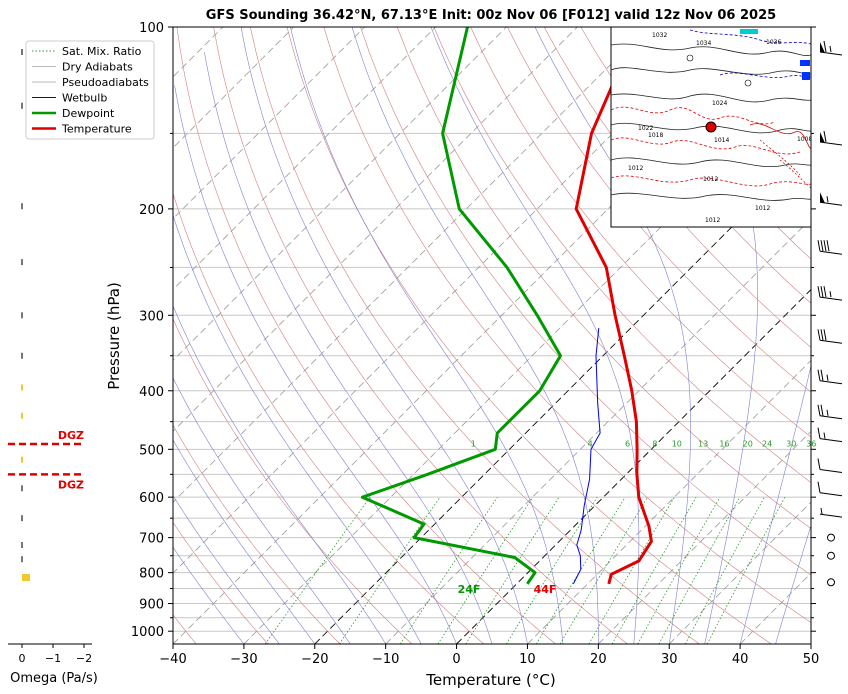 Image resolution: width=848 pixels, height=694 pixels. Describe the element at coordinates (151, 574) in the screenshot. I see `y-tick-label: 800` at that location.